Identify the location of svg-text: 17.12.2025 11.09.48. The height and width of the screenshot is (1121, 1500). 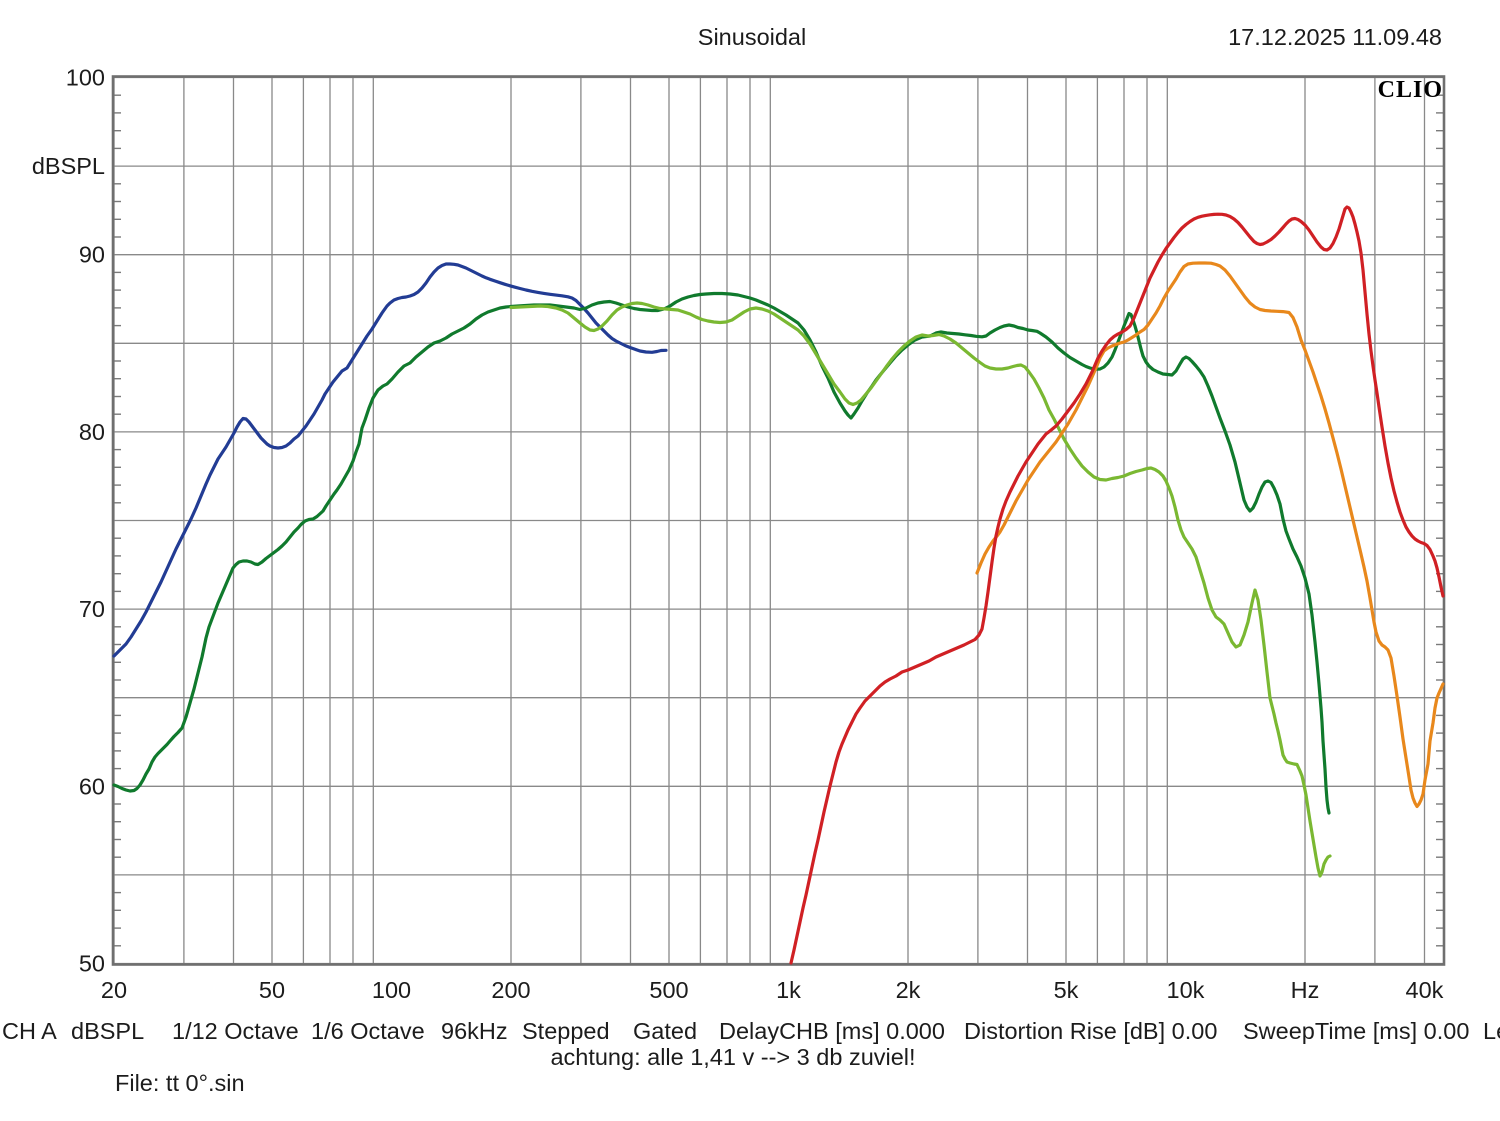
(1335, 37).